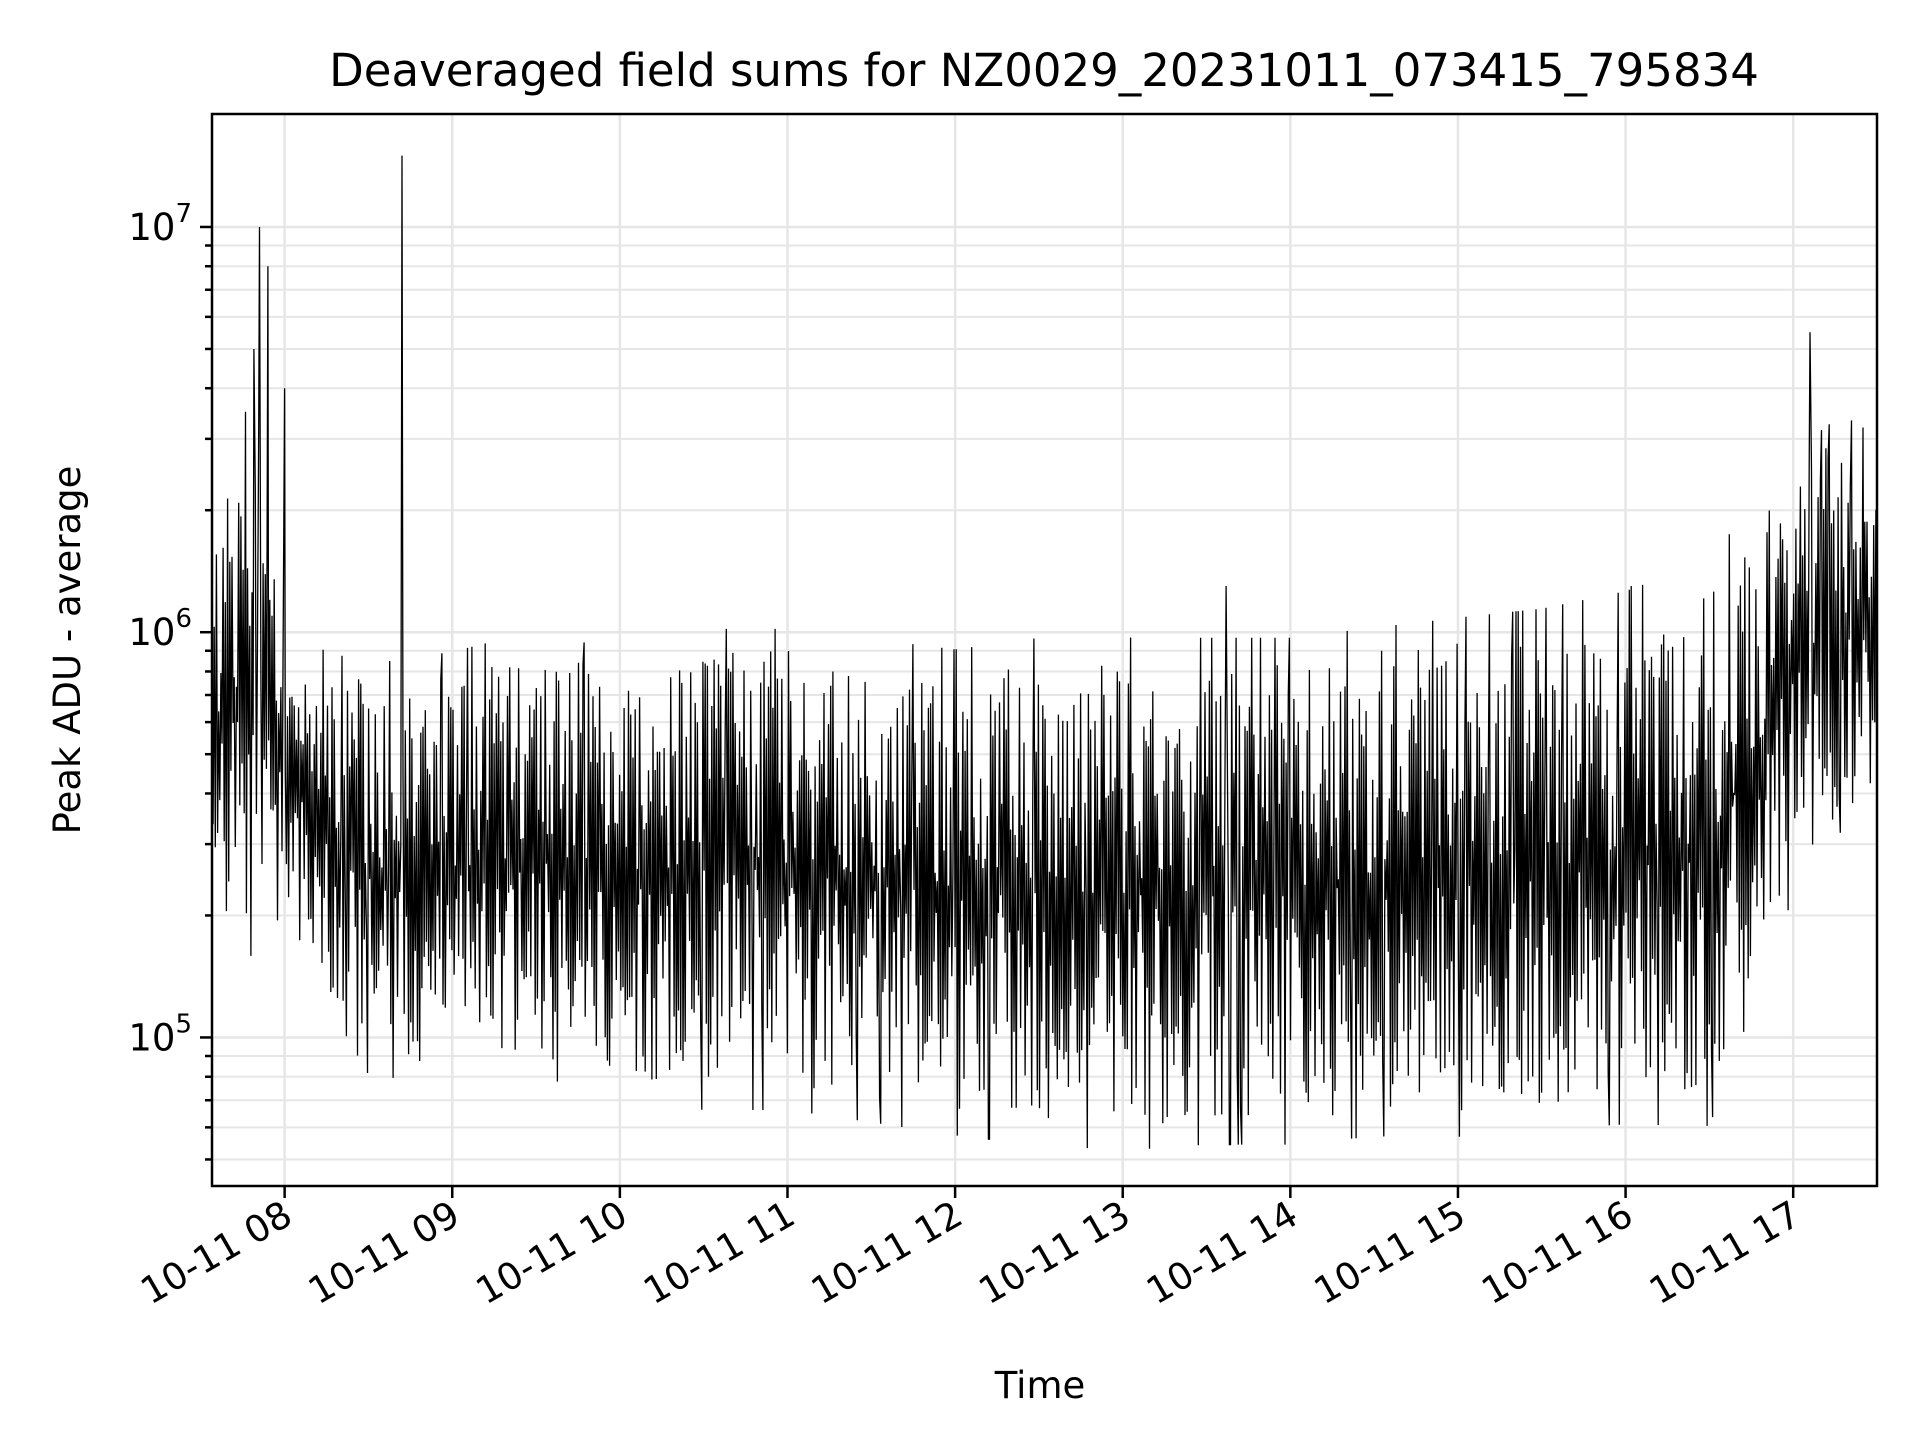 The height and width of the screenshot is (1440, 1920). I want to click on y-tick-exponent: 7, so click(183, 214).